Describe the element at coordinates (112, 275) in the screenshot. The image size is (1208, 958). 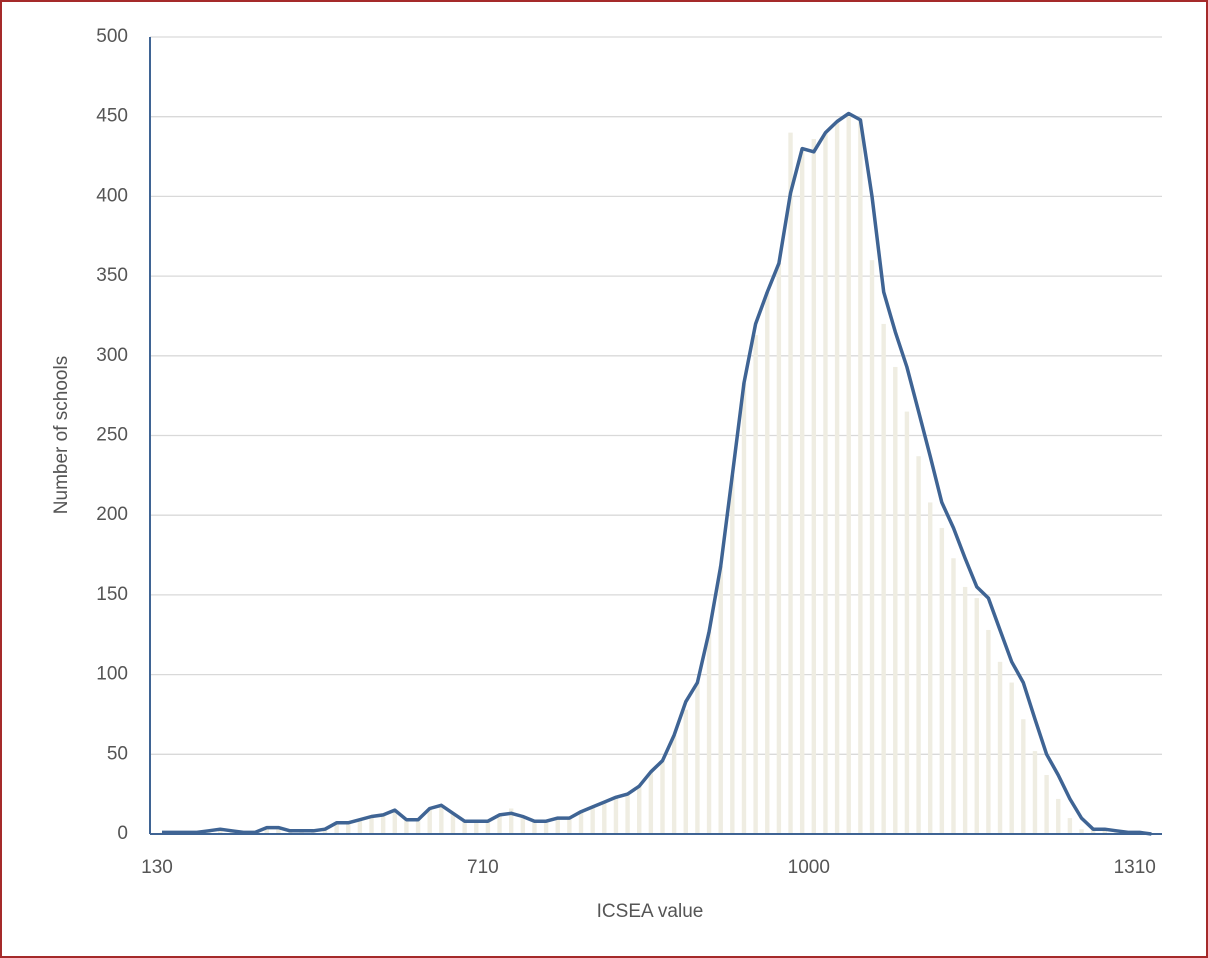
I see `y-tick-label: 350` at that location.